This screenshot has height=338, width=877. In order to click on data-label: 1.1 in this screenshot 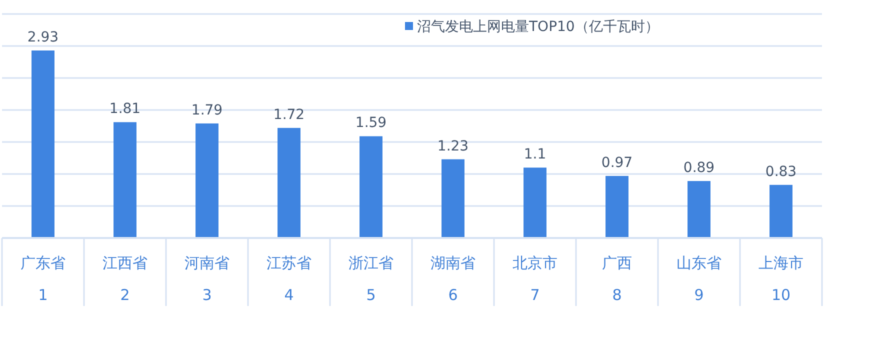, I will do `click(535, 154)`.